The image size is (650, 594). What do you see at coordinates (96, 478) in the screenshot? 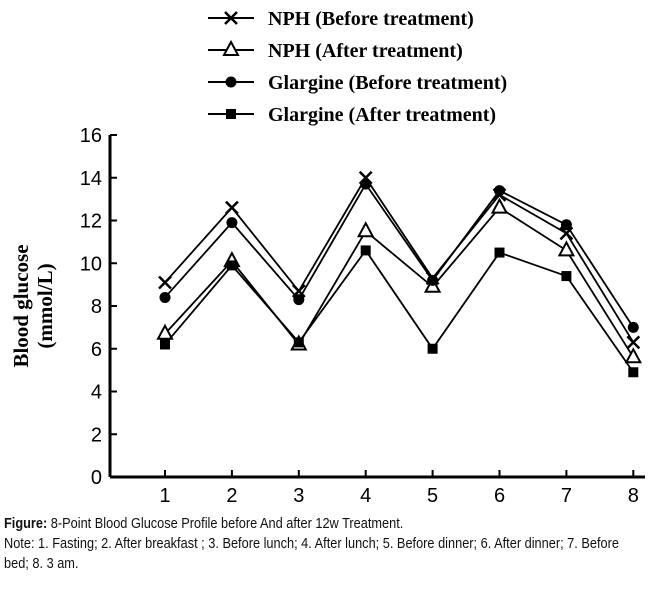
I see `y-tick-label: 0` at bounding box center [96, 478].